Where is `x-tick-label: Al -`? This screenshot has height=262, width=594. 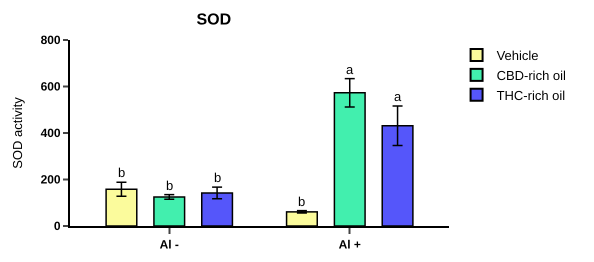
x-tick-label: Al - is located at coordinates (169, 244).